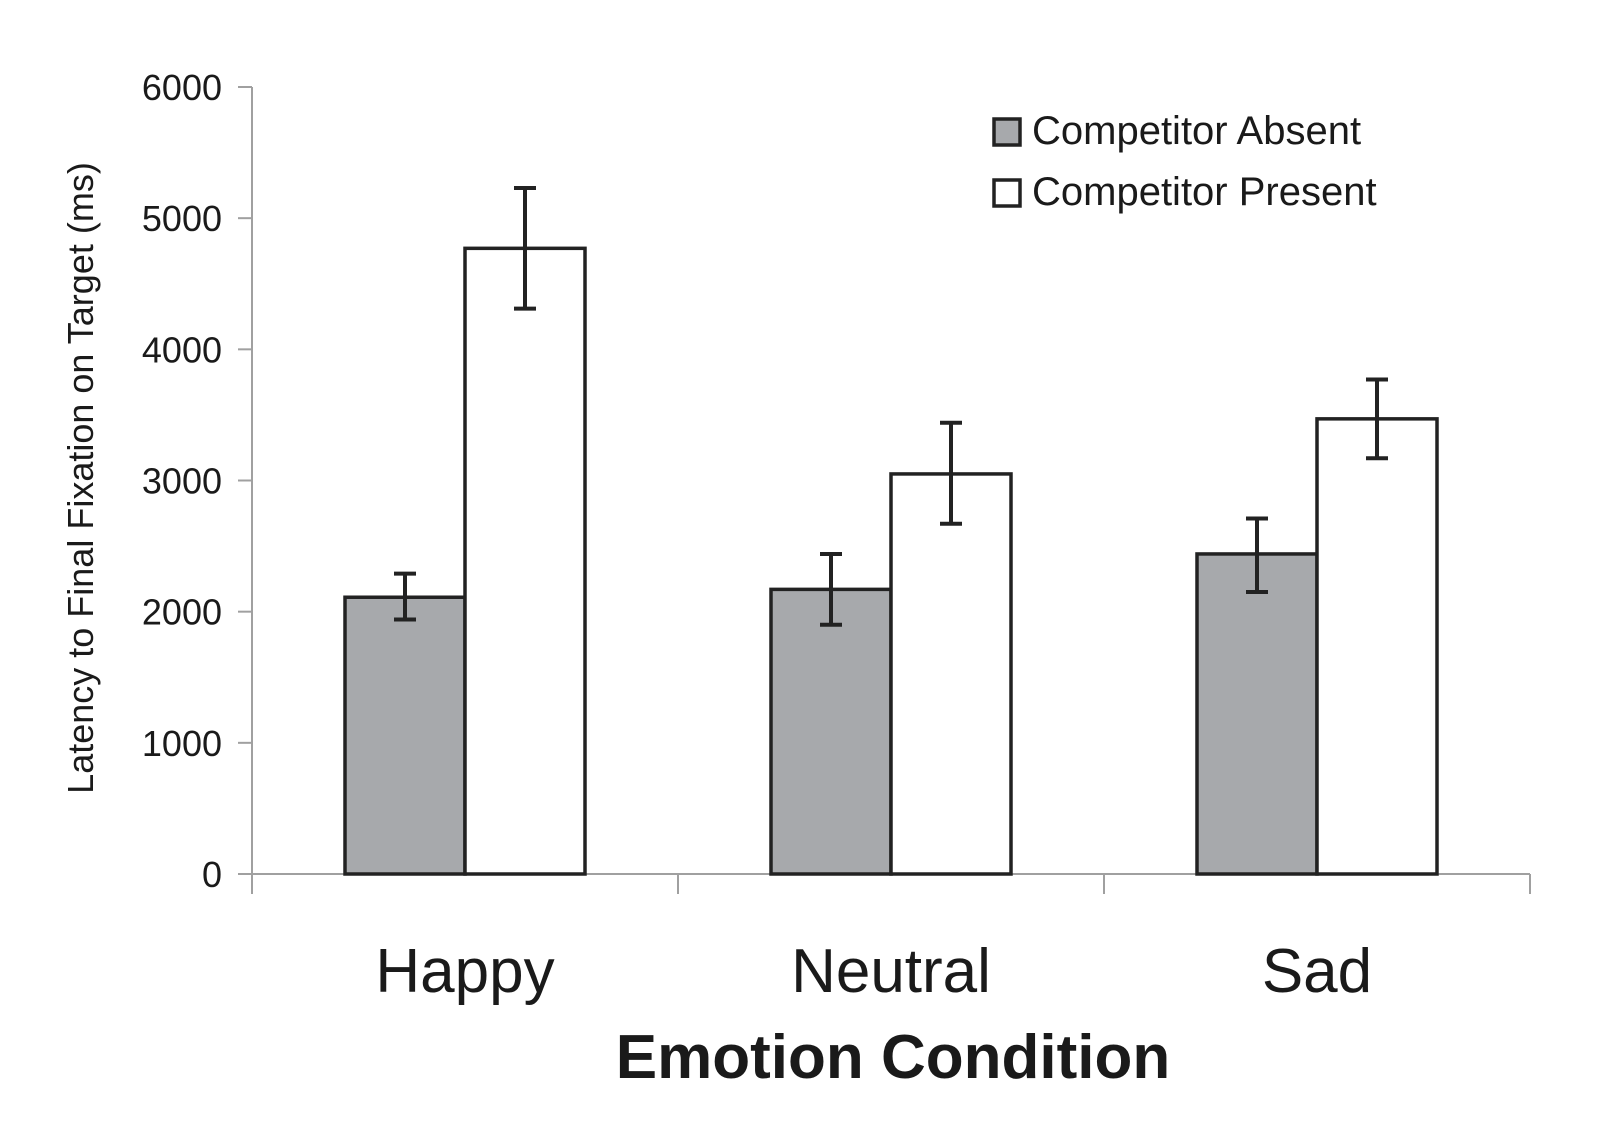 The width and height of the screenshot is (1600, 1141). What do you see at coordinates (182, 218) in the screenshot?
I see `y-tick-label: 5000` at bounding box center [182, 218].